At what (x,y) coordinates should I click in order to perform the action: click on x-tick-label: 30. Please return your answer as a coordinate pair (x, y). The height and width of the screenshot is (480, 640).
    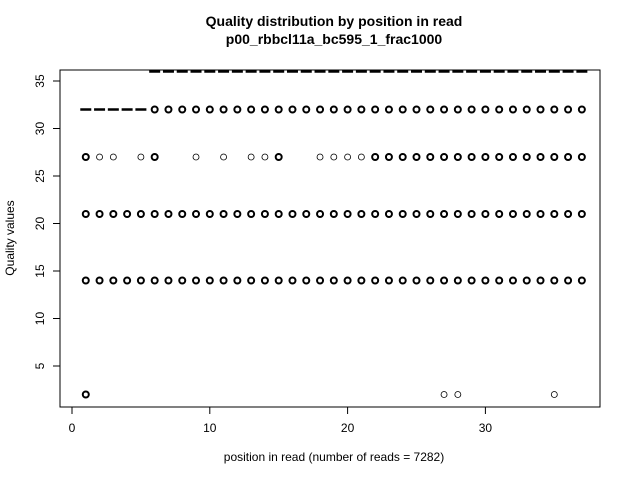
    Looking at the image, I should click on (486, 428).